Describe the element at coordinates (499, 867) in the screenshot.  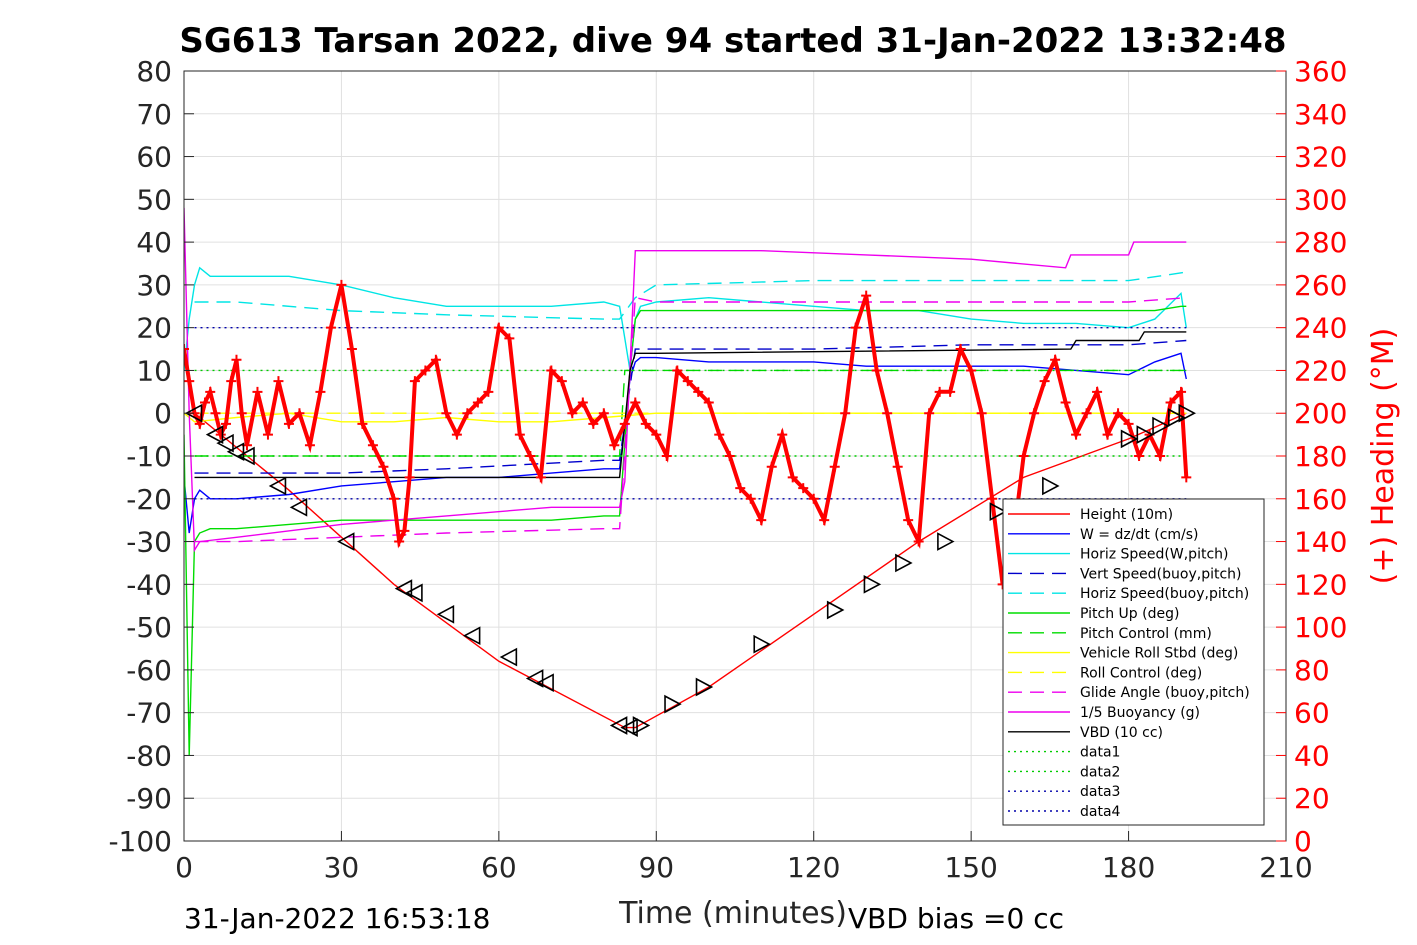
I see `x-tick-label: 60` at that location.